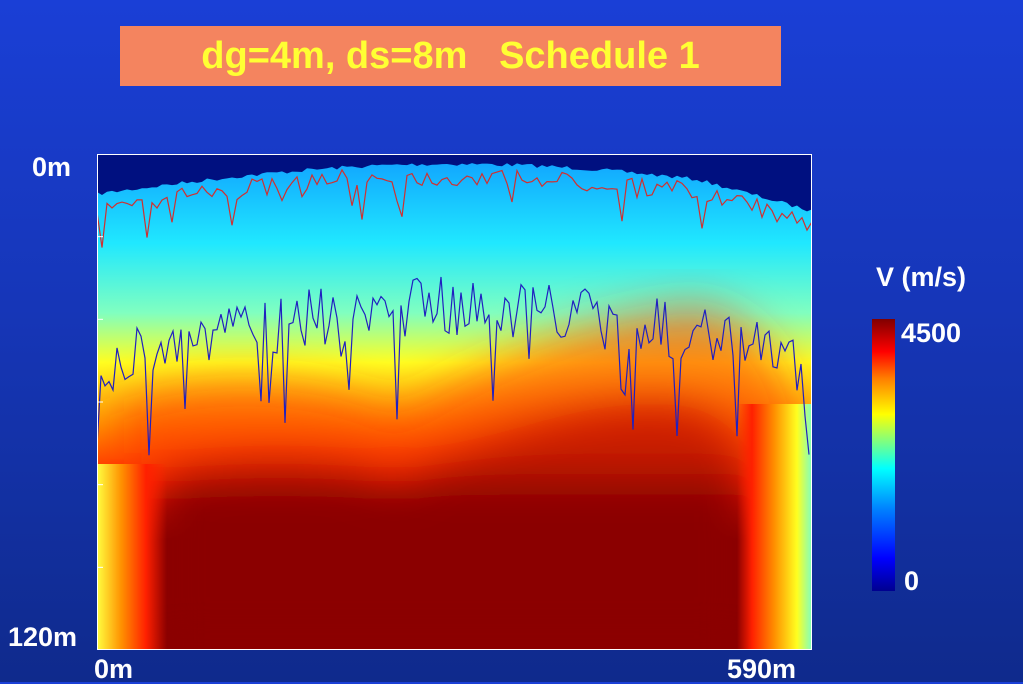 This screenshot has width=1023, height=684. Describe the element at coordinates (114, 669) in the screenshot. I see `x-axis-left-label: 0m` at that location.